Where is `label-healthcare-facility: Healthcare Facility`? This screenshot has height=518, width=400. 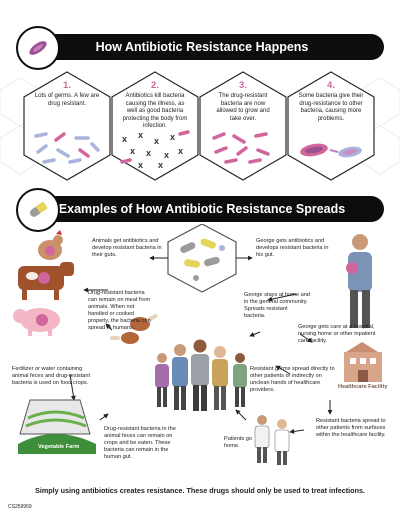 label-healthcare-facility: Healthcare Facility is located at coordinates (363, 387).